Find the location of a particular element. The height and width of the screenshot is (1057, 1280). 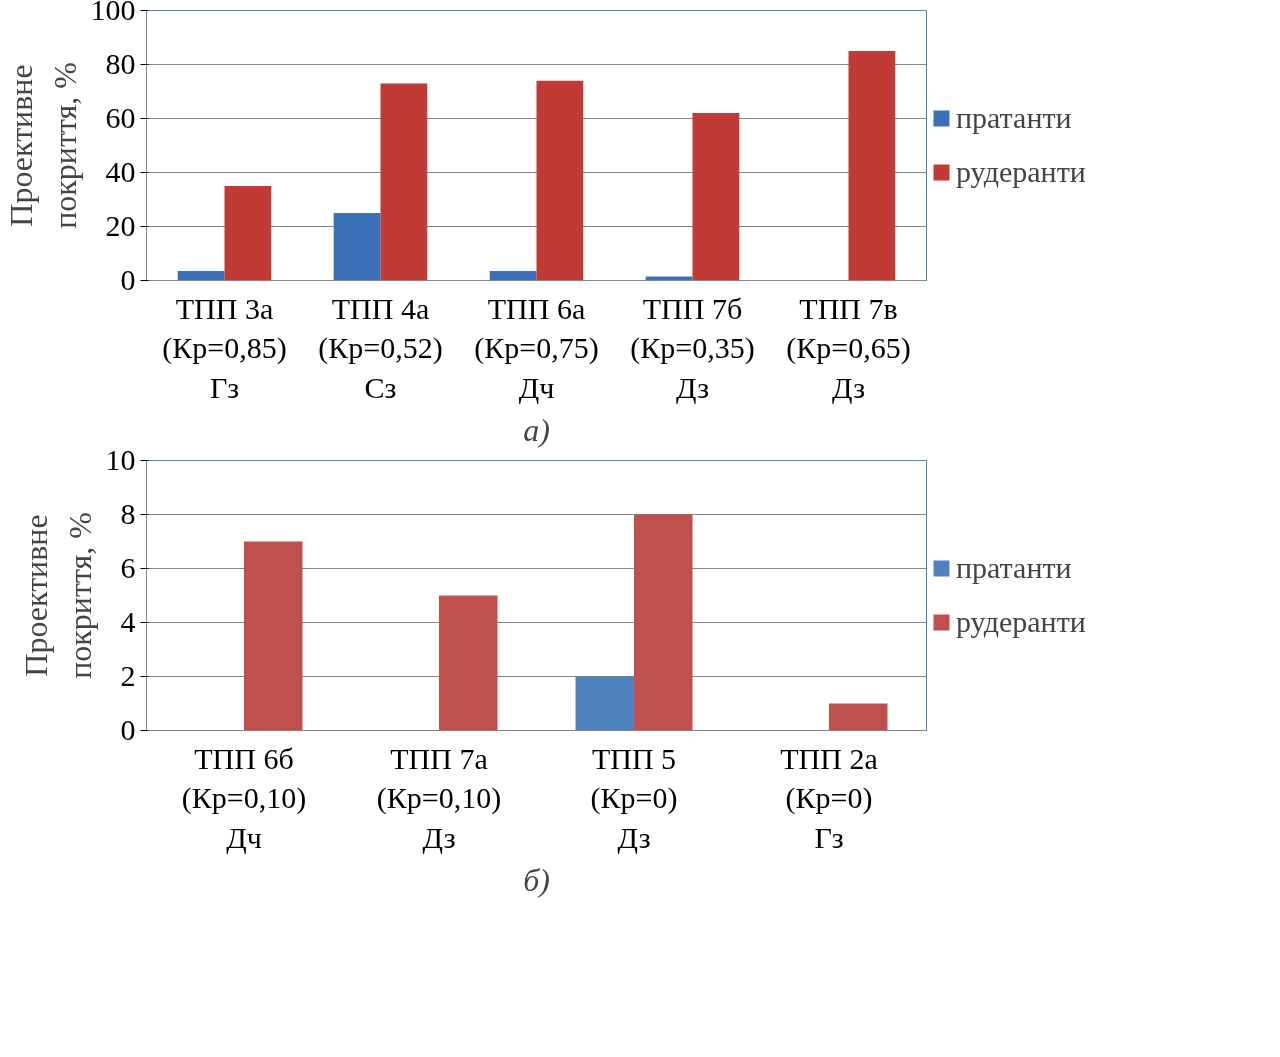

y-tick-label: 8 is located at coordinates (128, 513).